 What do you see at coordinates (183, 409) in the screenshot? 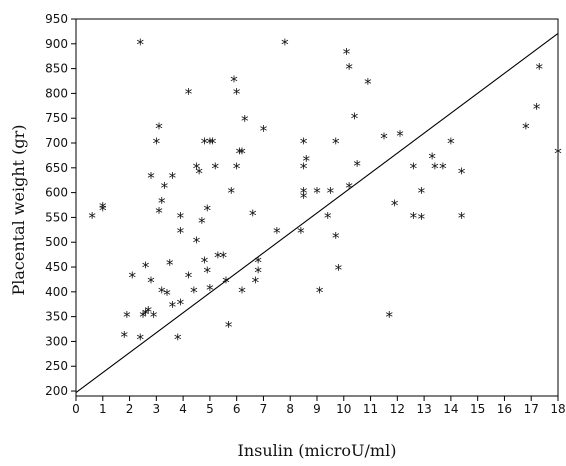
I see `x-tick-label: 4` at bounding box center [183, 409].